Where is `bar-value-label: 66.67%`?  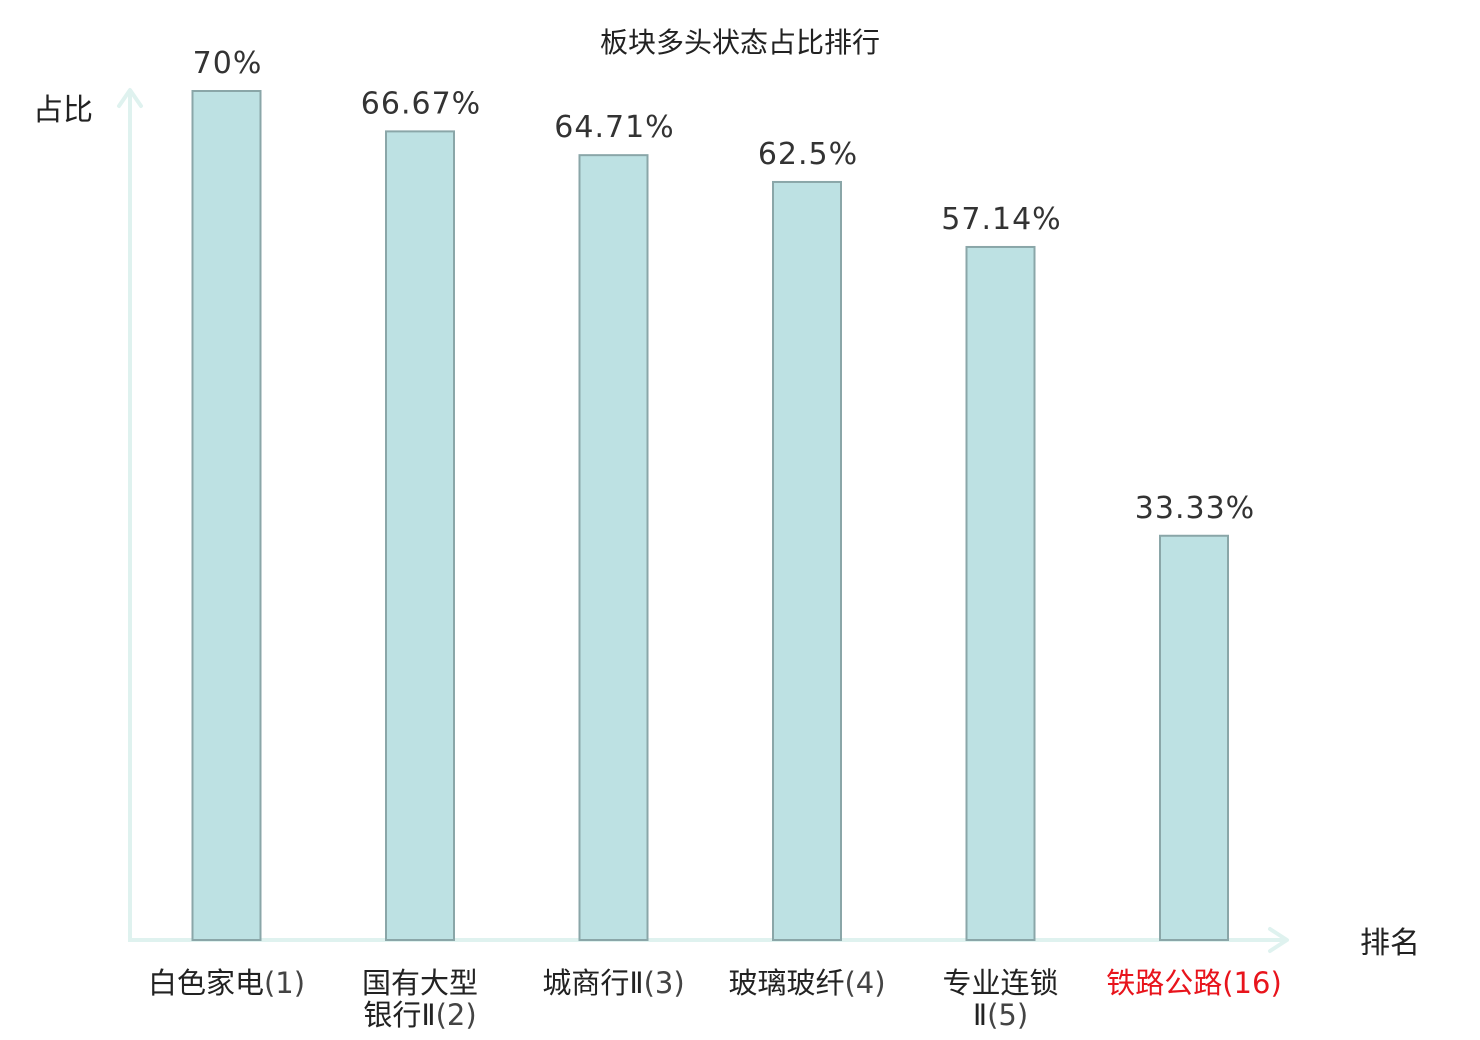 bar-value-label: 66.67% is located at coordinates (421, 103).